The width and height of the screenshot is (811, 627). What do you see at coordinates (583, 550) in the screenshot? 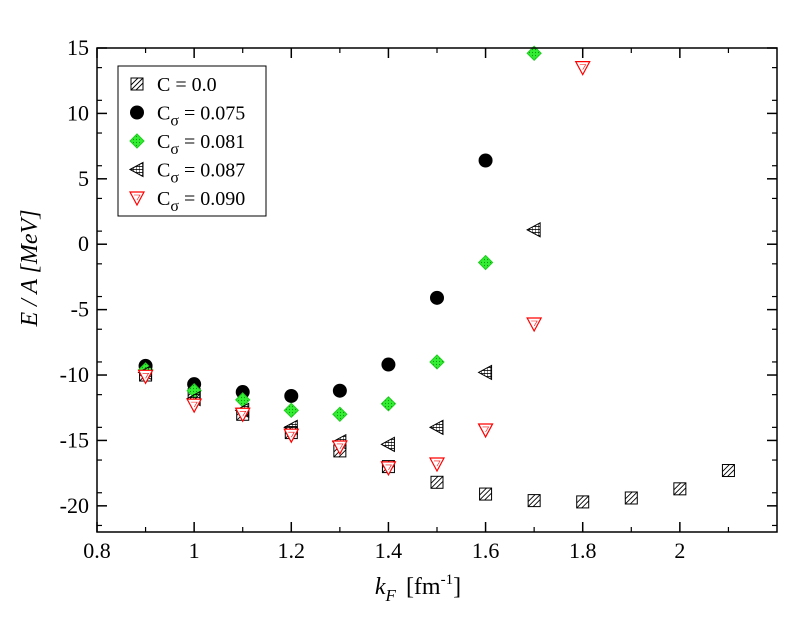
I see `x-tick-label: 1.8` at bounding box center [583, 550].